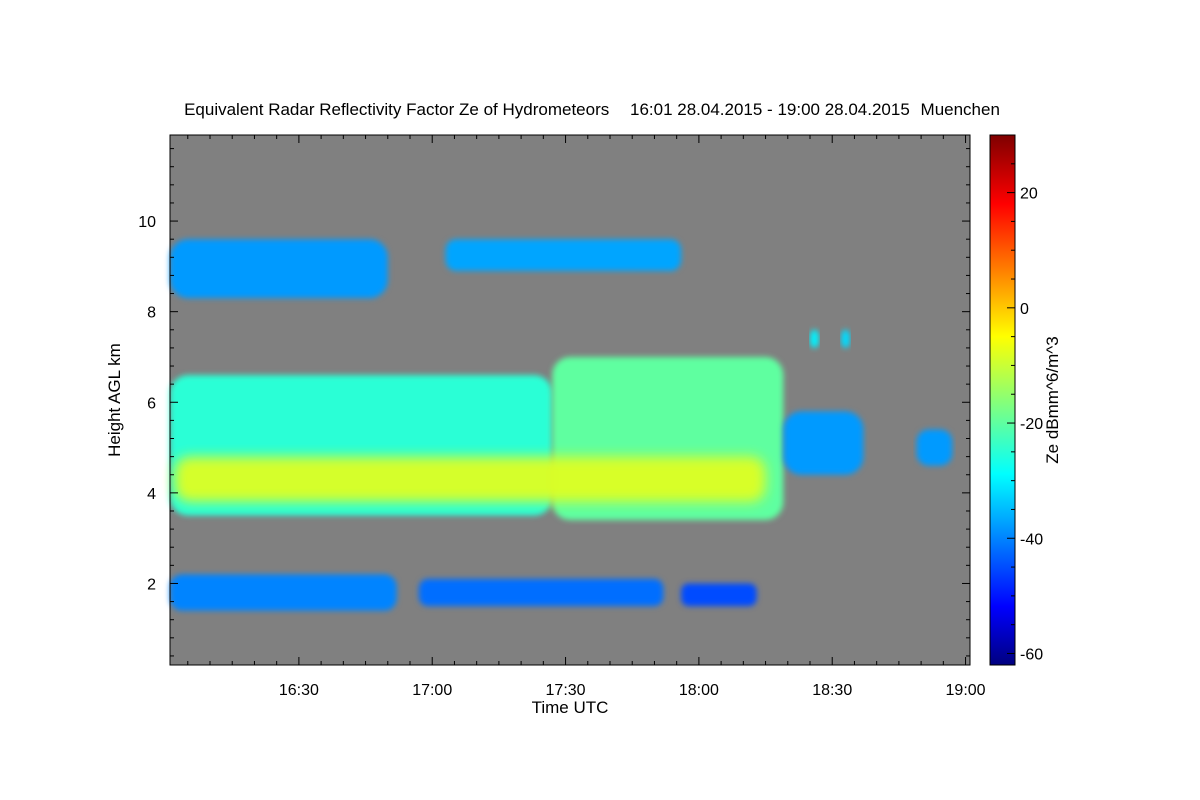 This screenshot has height=800, width=1200. I want to click on colorbar-tick-label: -60, so click(1031, 654).